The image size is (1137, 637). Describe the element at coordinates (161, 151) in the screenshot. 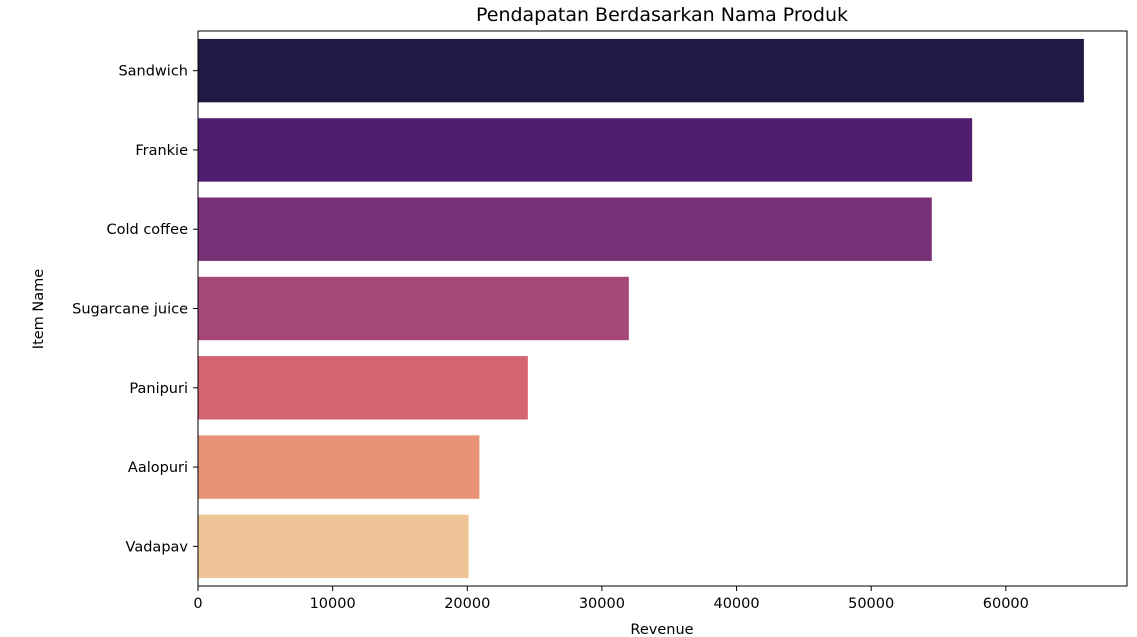

I see `y-tick-label-frankie: Frankie` at that location.